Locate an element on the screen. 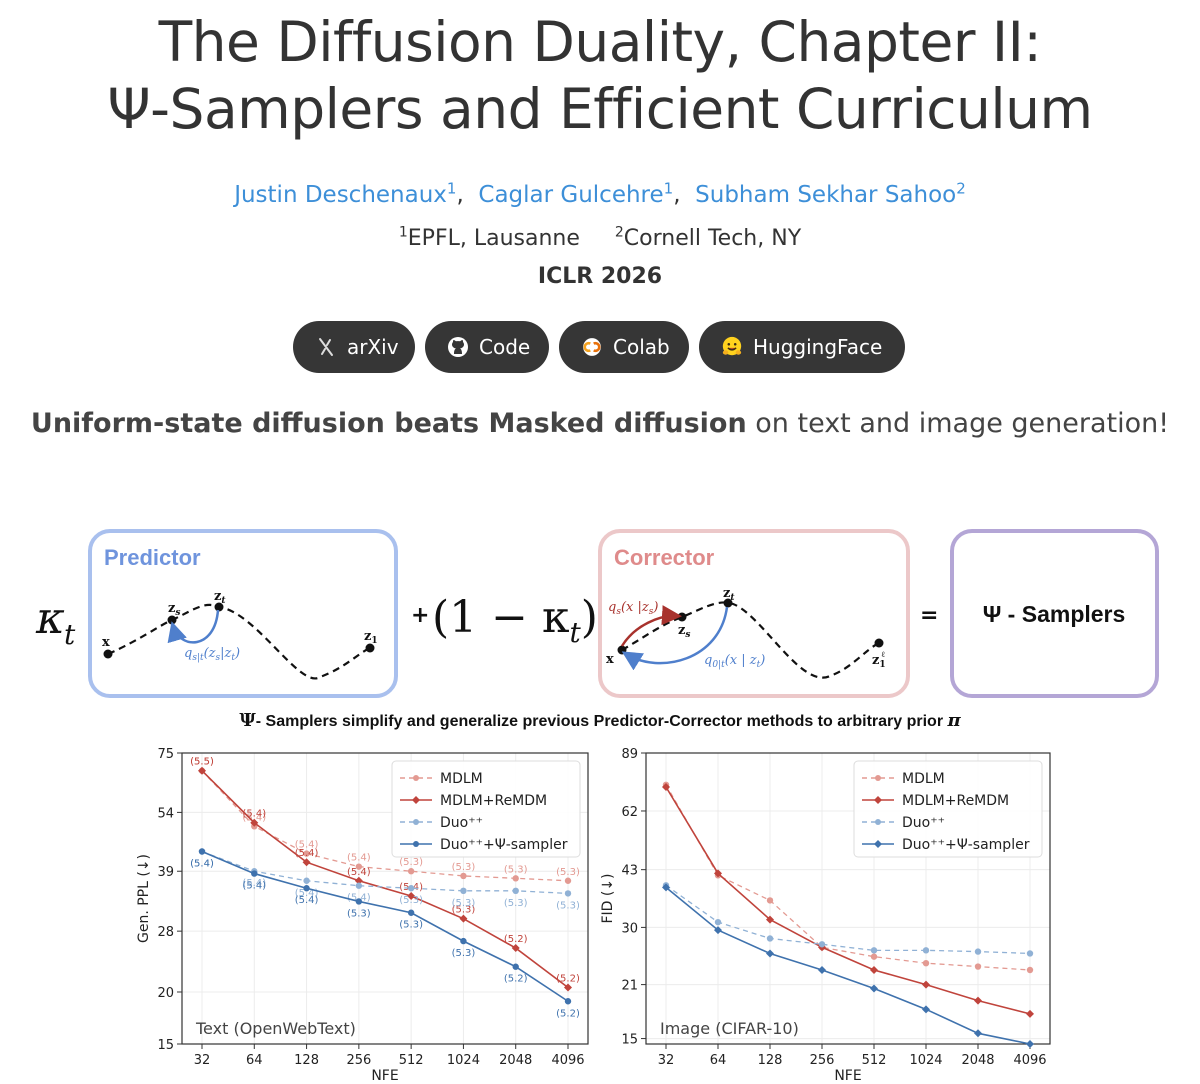  x-tick-label: 1024 is located at coordinates (925, 1060).